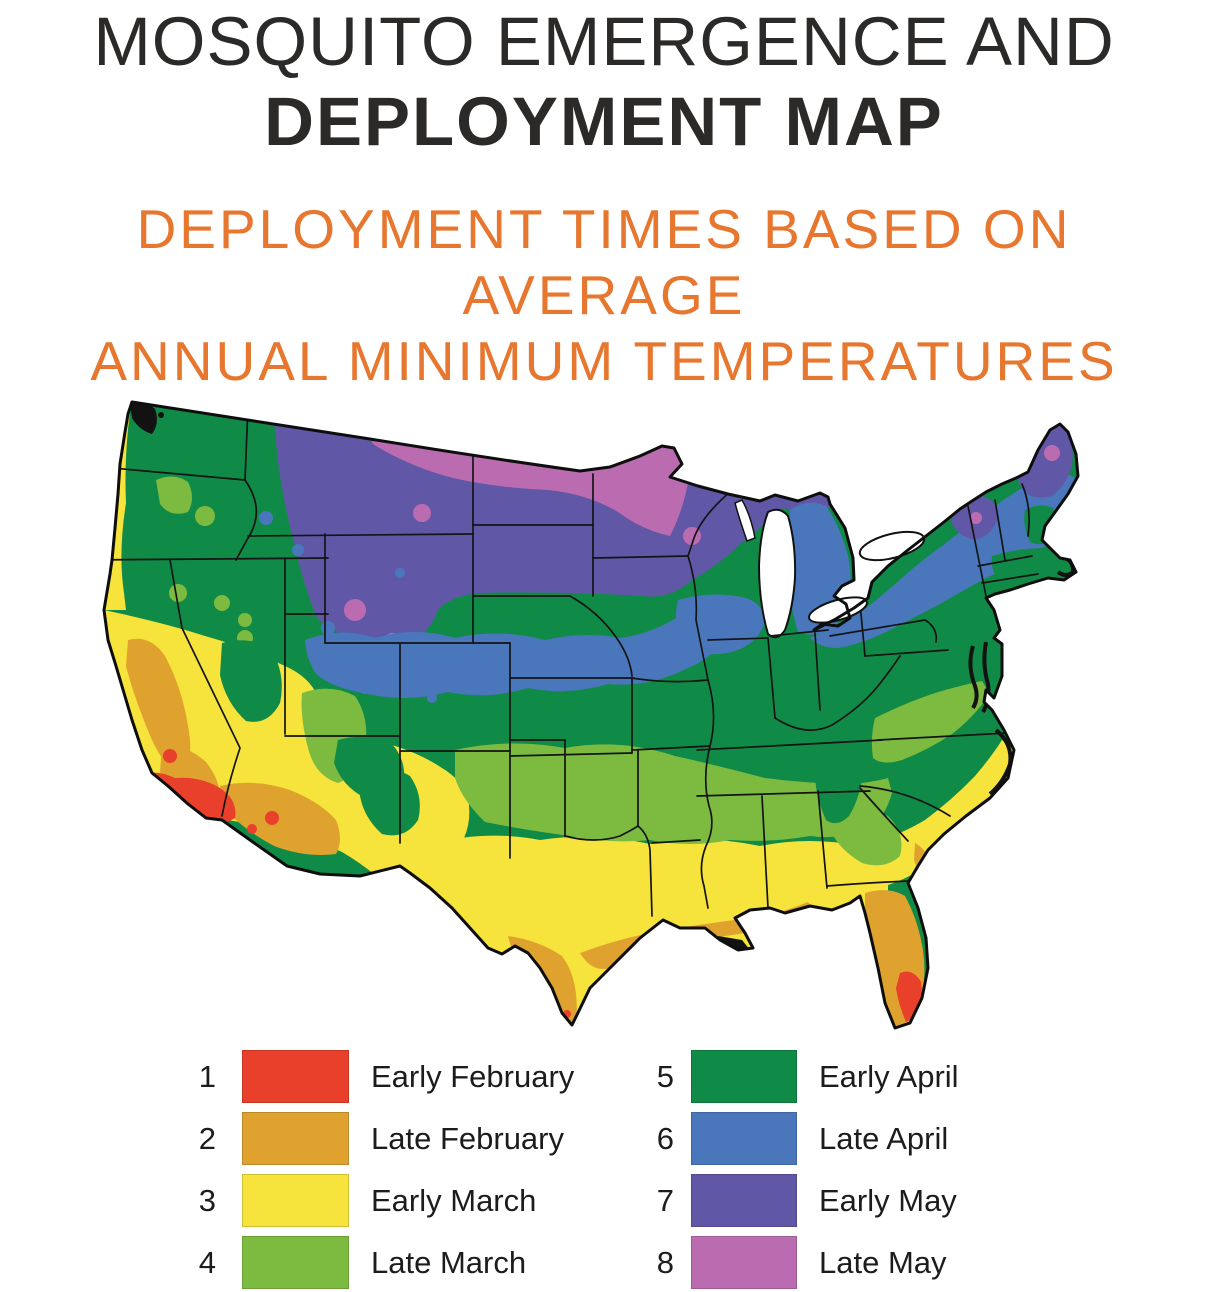  Describe the element at coordinates (973, 677) in the screenshot. I see `chesapeake-bay` at that location.